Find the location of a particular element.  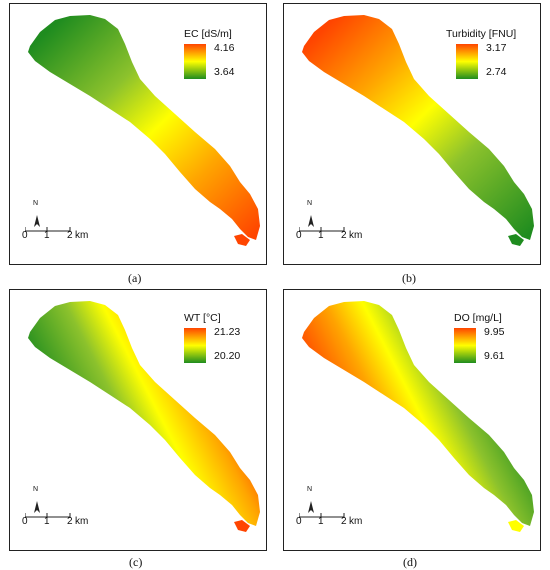

legend-max-value: 4.16 is located at coordinates (224, 48).